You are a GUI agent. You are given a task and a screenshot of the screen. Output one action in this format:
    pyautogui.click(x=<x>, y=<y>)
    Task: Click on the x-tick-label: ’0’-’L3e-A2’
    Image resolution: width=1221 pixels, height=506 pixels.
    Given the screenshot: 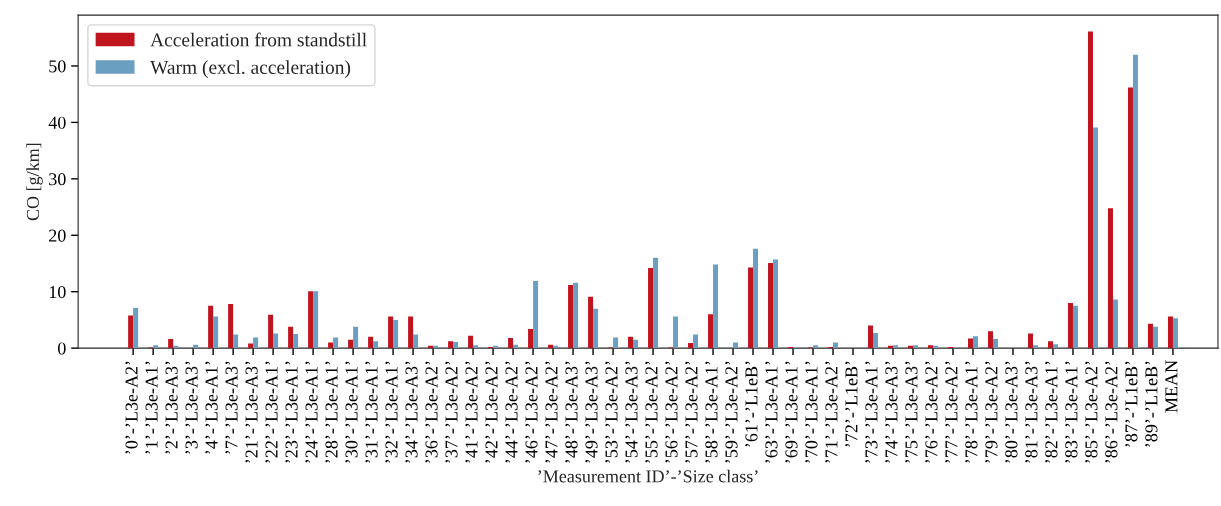 What is the action you would take?
    pyautogui.click(x=131, y=407)
    